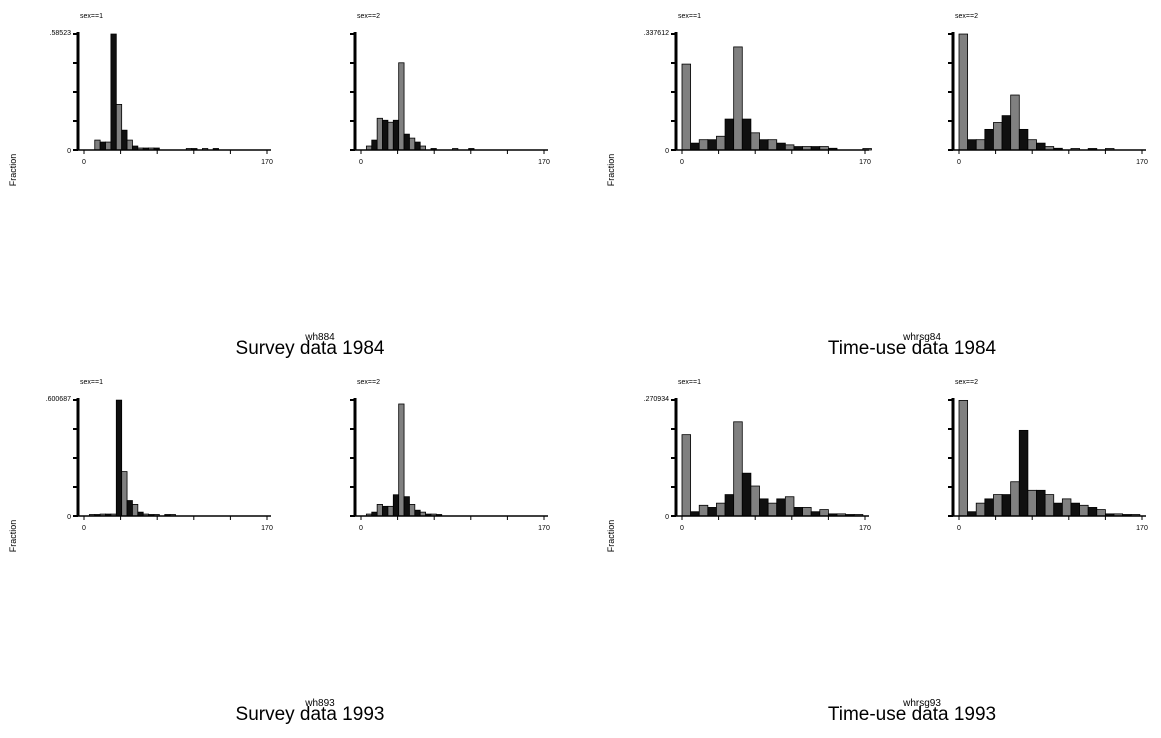  I want to click on panel-title: Time-use data 1993, so click(912, 714).